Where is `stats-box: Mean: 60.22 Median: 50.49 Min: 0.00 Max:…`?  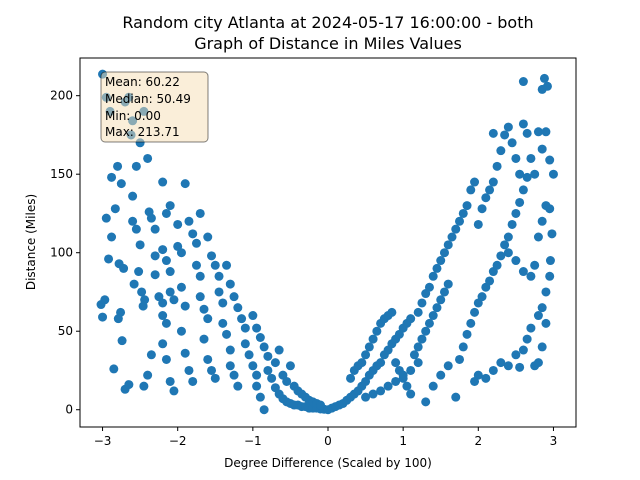 stats-box: Mean: 60.22 Median: 50.49 Min: 0.00 Max:… is located at coordinates (154, 107).